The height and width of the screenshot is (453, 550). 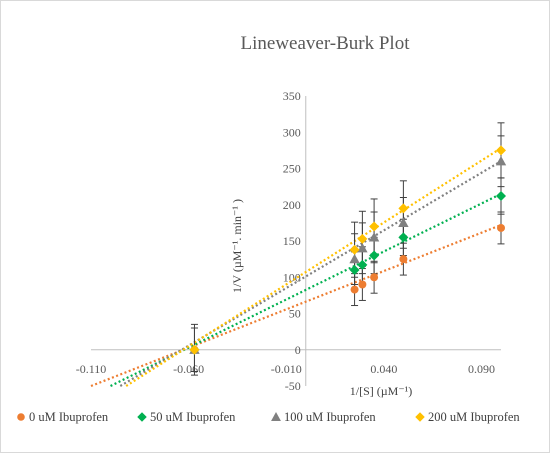 What do you see at coordinates (474, 417) in the screenshot?
I see `legend-label: 200 uM Ibuprofen` at bounding box center [474, 417].